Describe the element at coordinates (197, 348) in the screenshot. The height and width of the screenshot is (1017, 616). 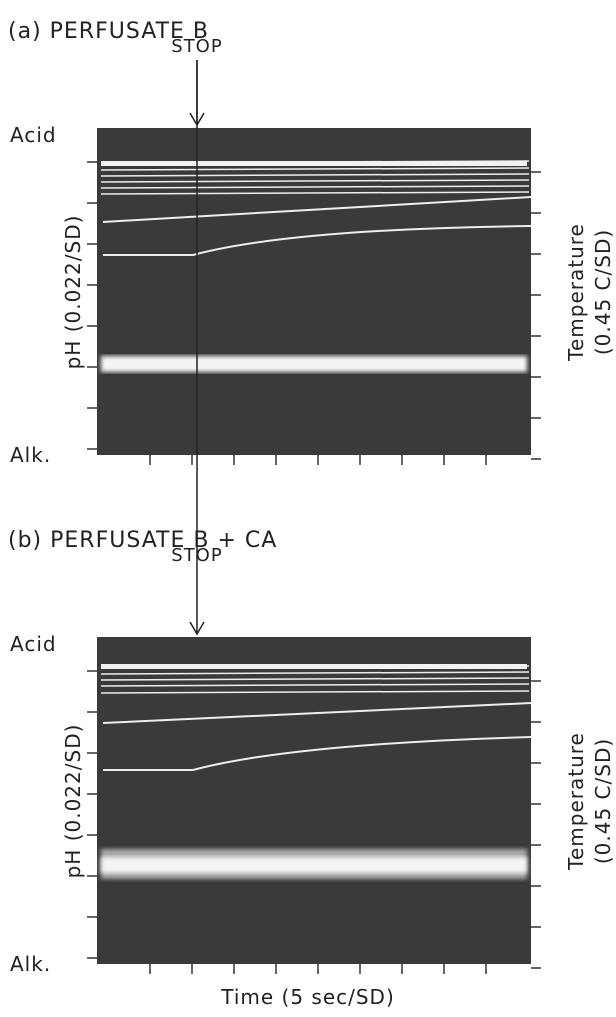
I see `stop-arrow` at that location.